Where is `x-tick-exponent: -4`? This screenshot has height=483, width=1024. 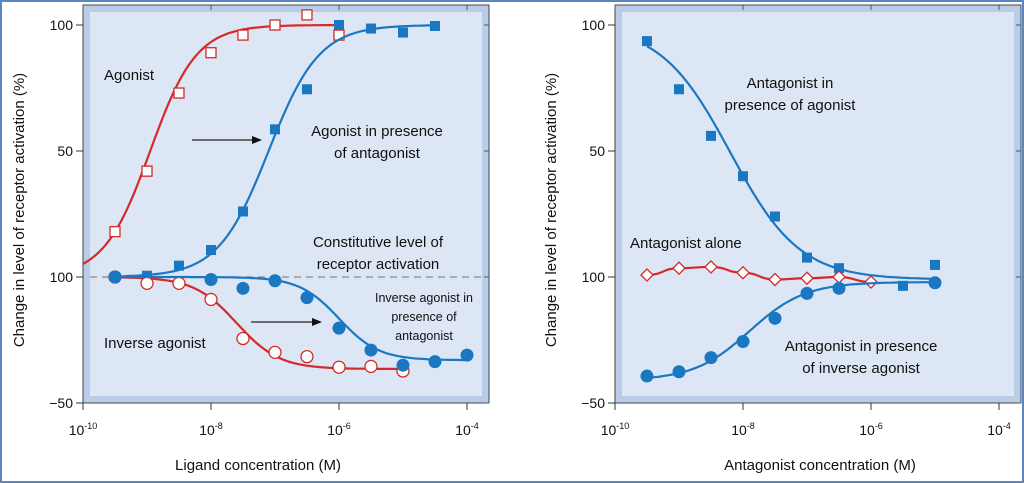 x-tick-exponent: -4 is located at coordinates (1007, 426).